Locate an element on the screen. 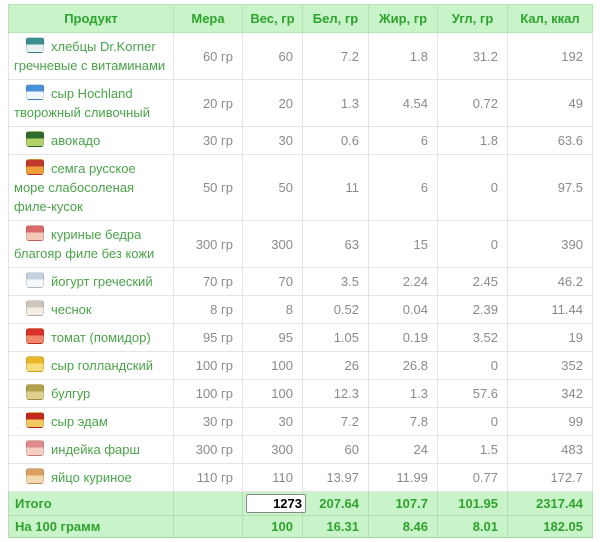  product-link: сыр Hochland творожный сливочный is located at coordinates (82, 103).